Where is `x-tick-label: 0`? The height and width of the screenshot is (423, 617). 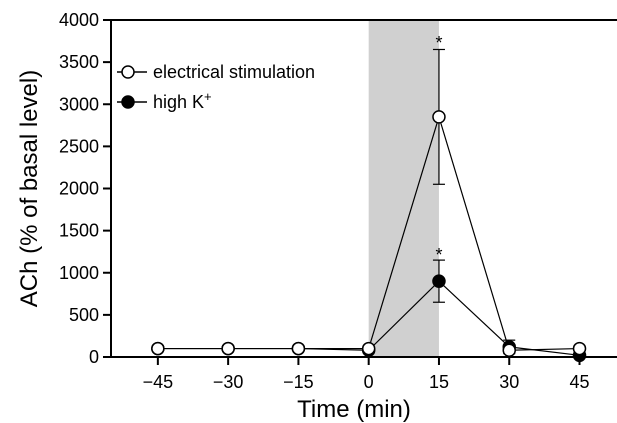 x-tick-label: 0 is located at coordinates (369, 382).